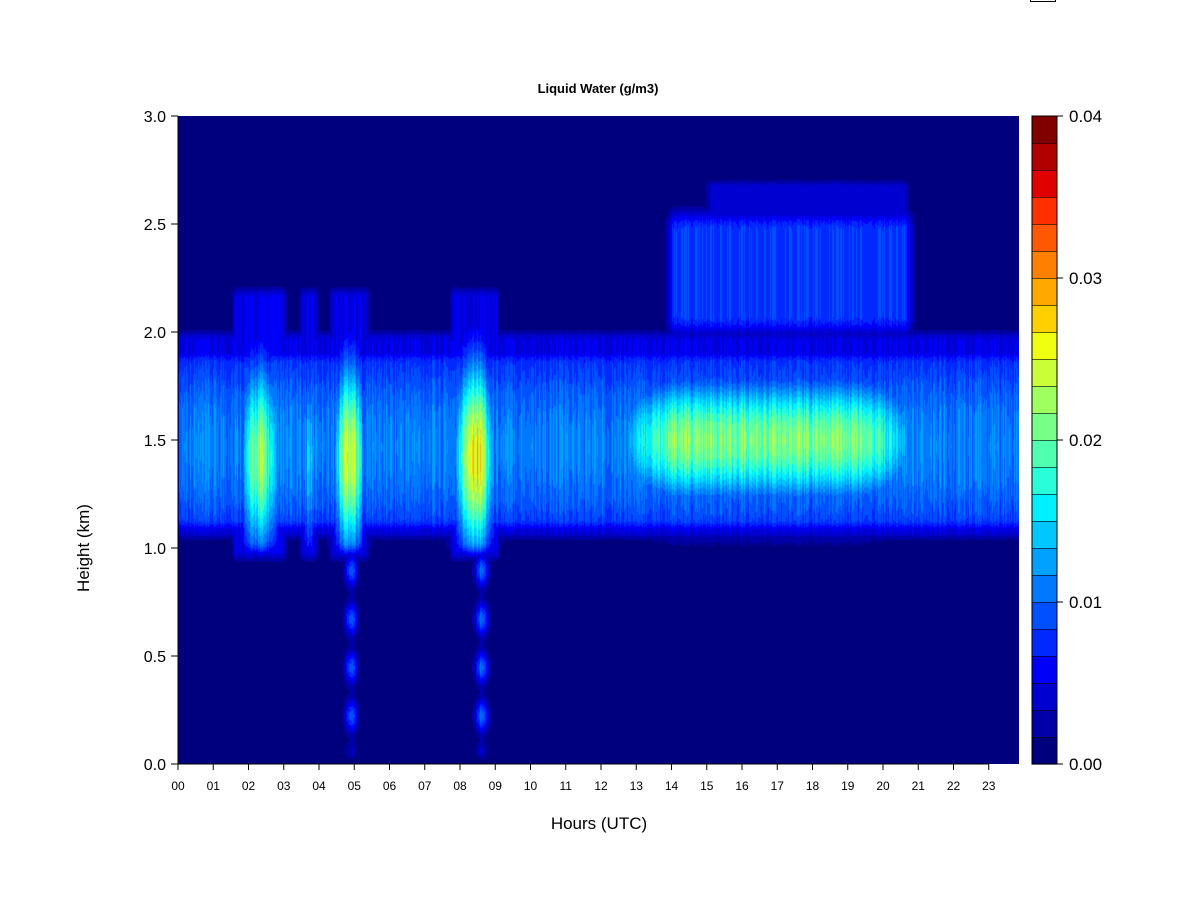 The width and height of the screenshot is (1200, 900). Describe the element at coordinates (1085, 278) in the screenshot. I see `colorbar-tick-label: 0.03` at that location.